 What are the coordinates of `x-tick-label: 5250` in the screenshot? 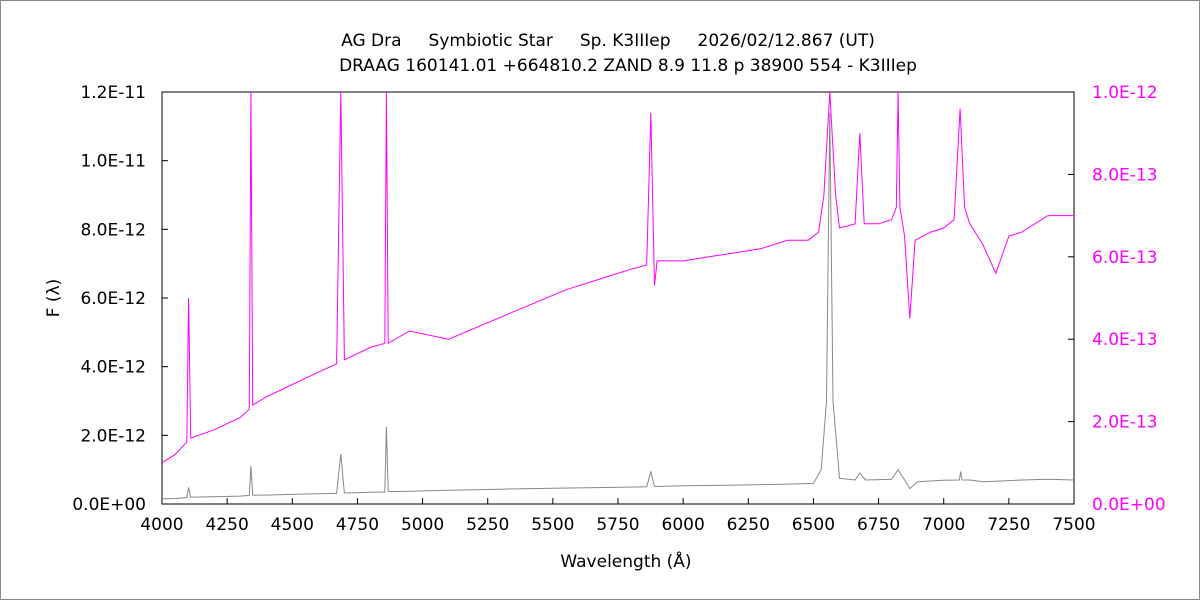 It's located at (487, 525).